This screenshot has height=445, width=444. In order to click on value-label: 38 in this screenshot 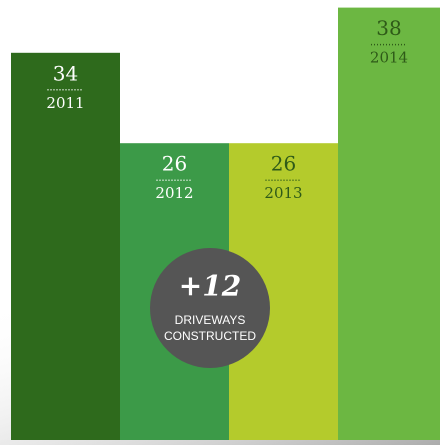, I will do `click(388, 28)`.